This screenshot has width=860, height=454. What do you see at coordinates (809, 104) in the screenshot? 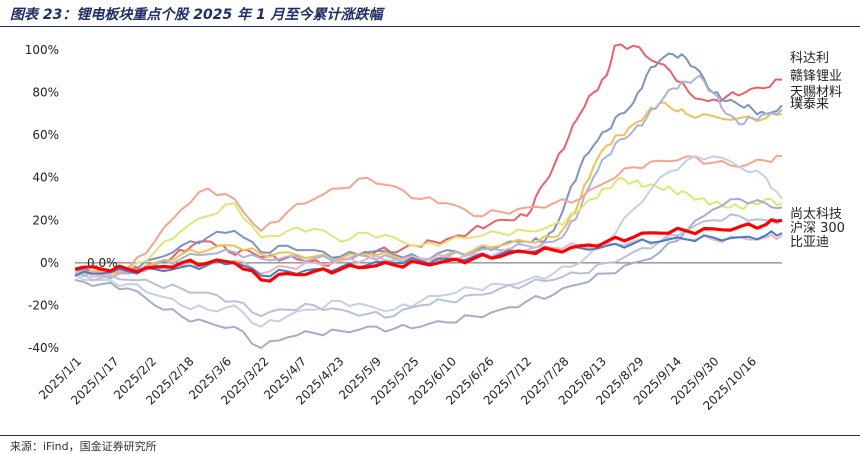
I see `series-end-label: 璞泰来` at bounding box center [809, 104].